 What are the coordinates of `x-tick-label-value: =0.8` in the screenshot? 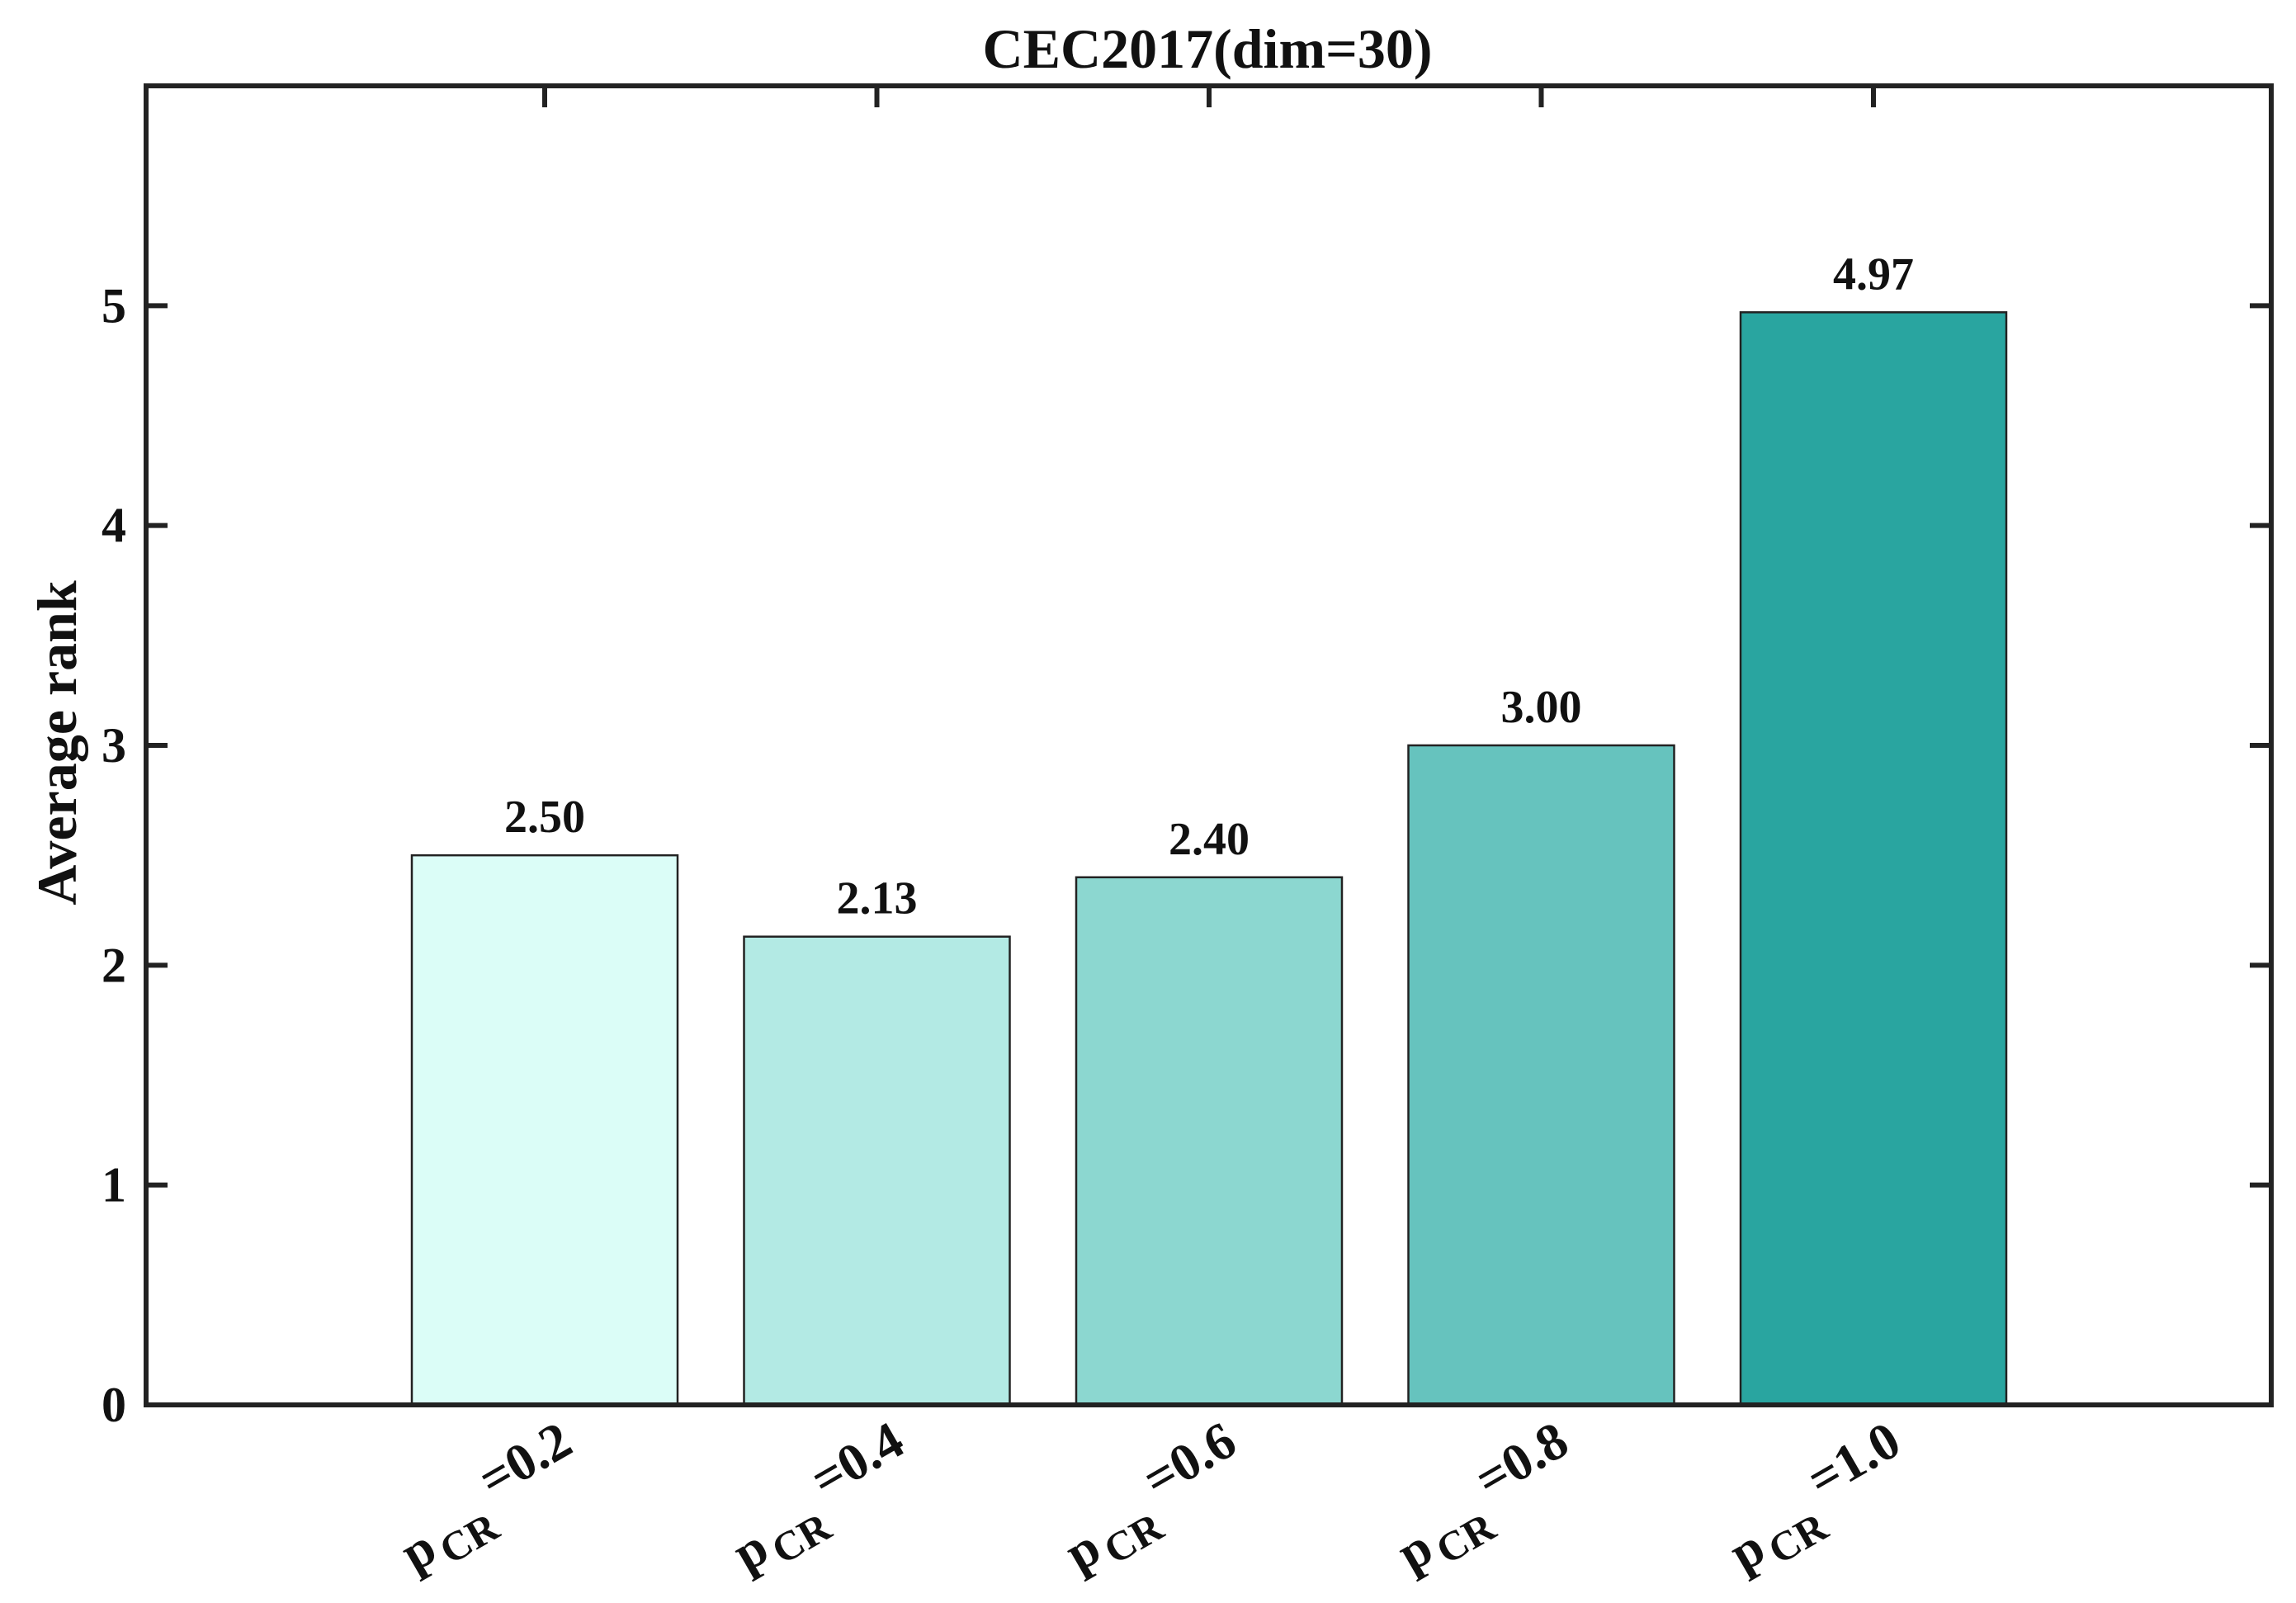 It's located at (1521, 1459).